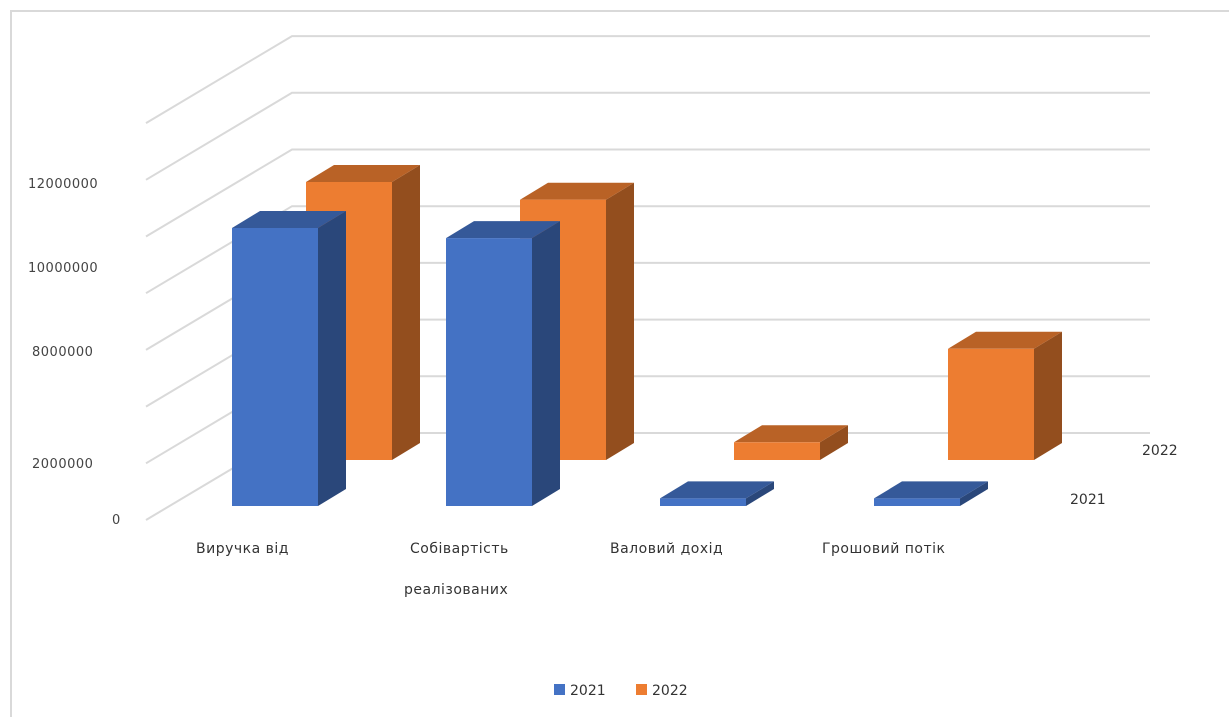 The image size is (1229, 717). I want to click on depth-axis-labels: 2021 2022, so click(1124, 475).